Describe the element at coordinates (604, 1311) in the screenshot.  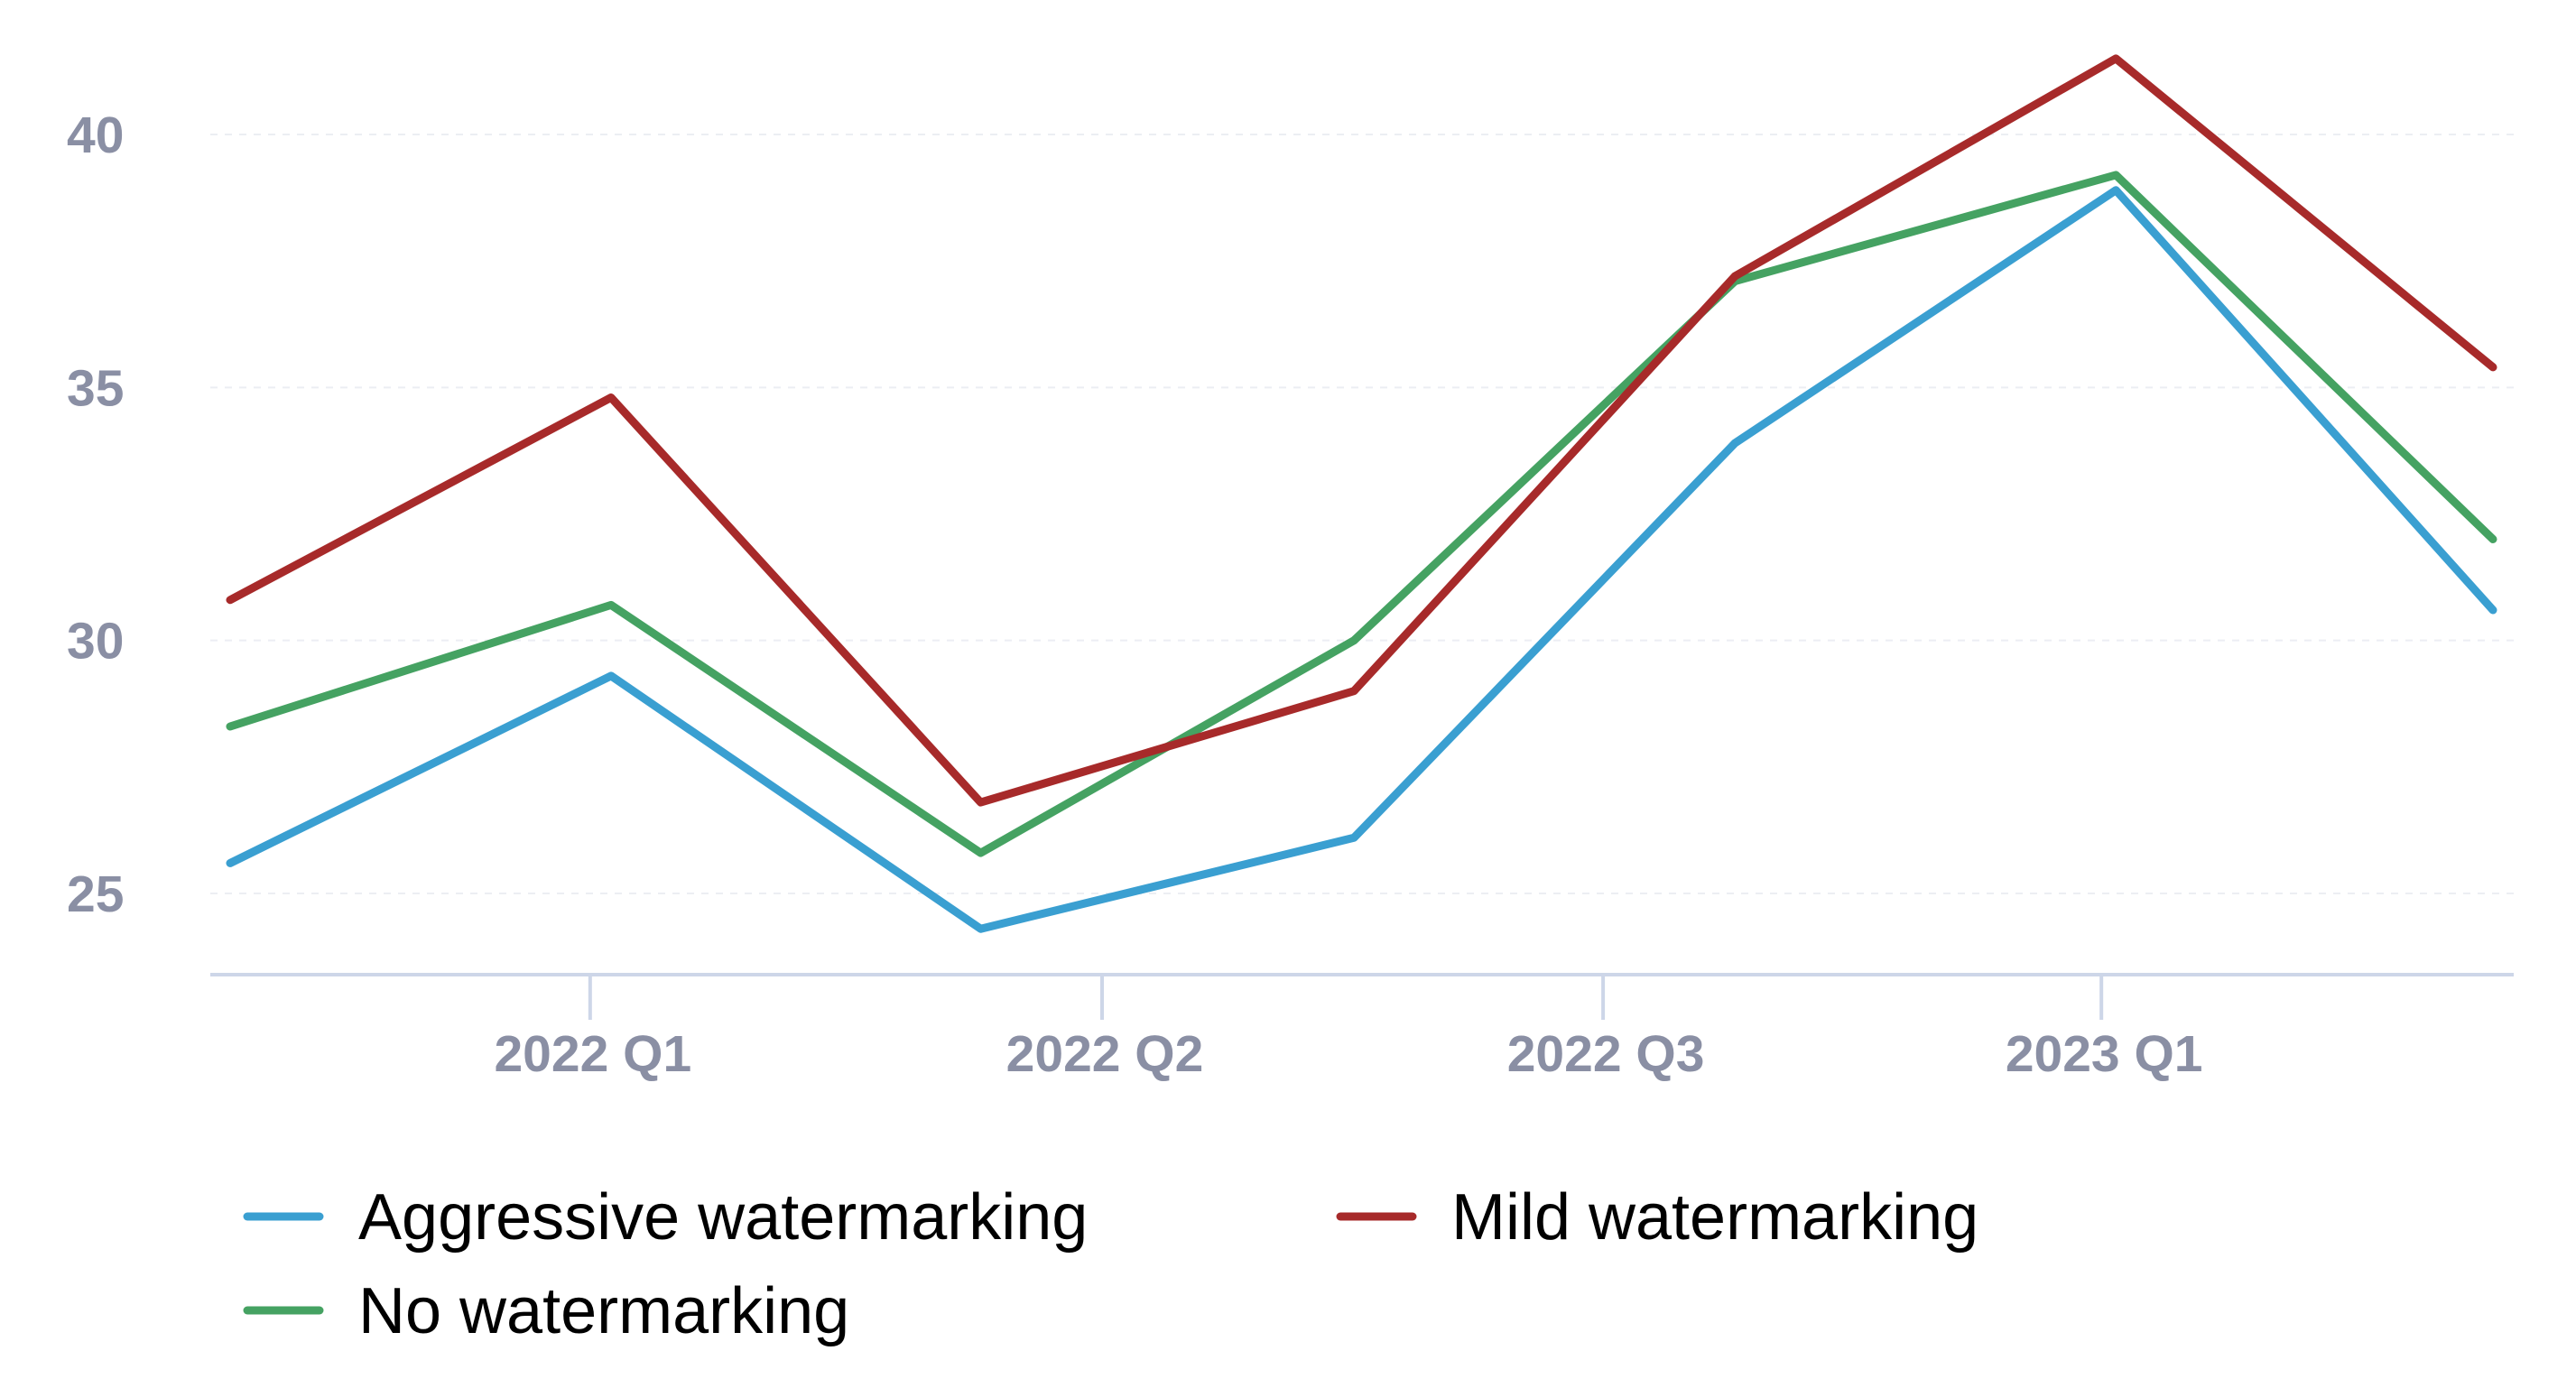
I see `legend-label: No watermarking` at that location.